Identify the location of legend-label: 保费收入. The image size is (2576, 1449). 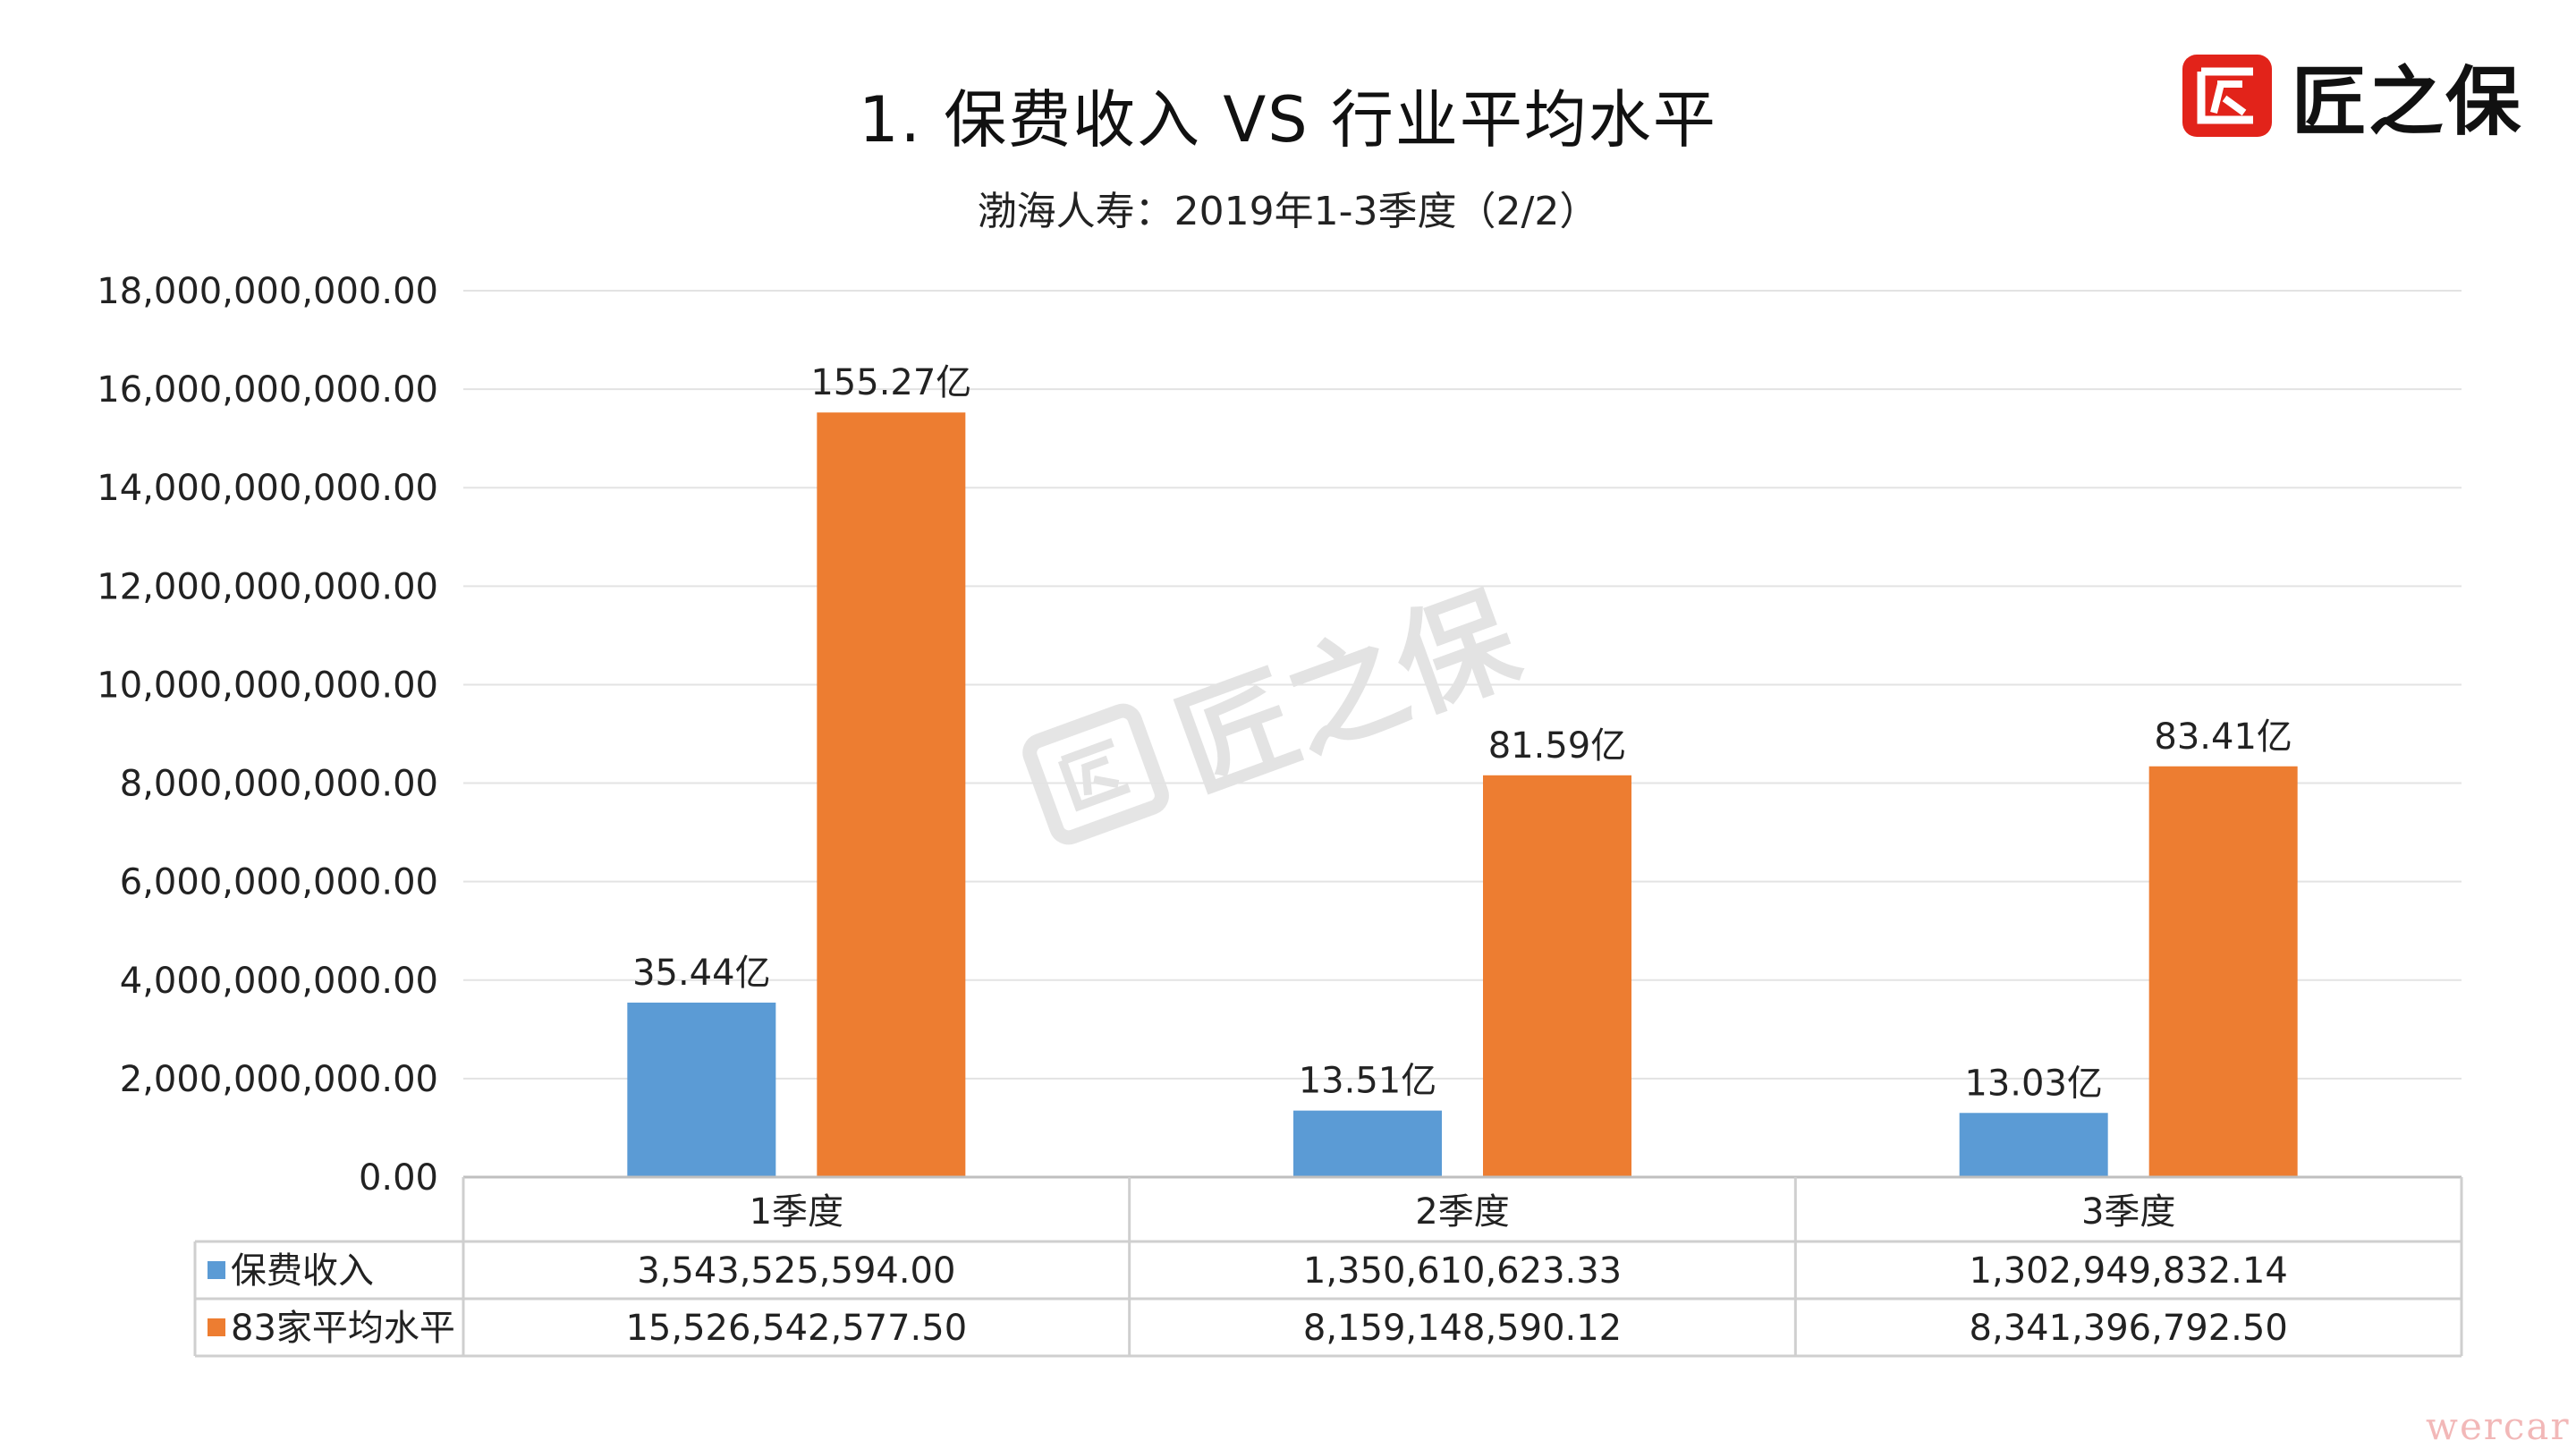
(302, 1271).